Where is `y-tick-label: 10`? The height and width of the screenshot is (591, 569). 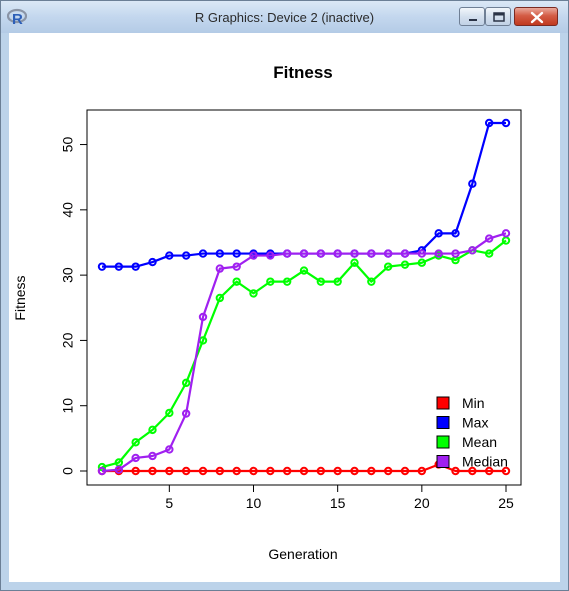
y-tick-label: 10 is located at coordinates (68, 406).